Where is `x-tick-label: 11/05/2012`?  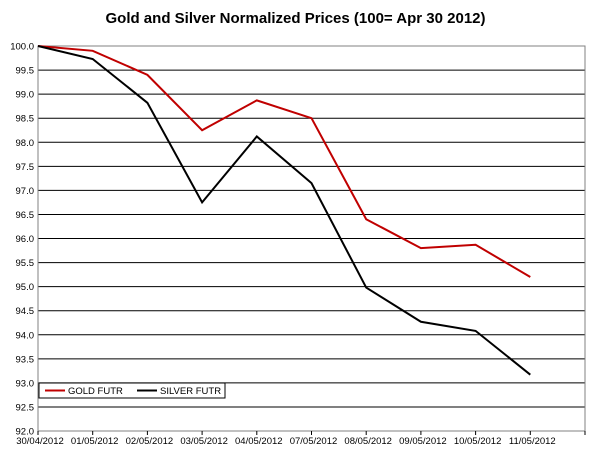
x-tick-label: 11/05/2012 is located at coordinates (532, 441).